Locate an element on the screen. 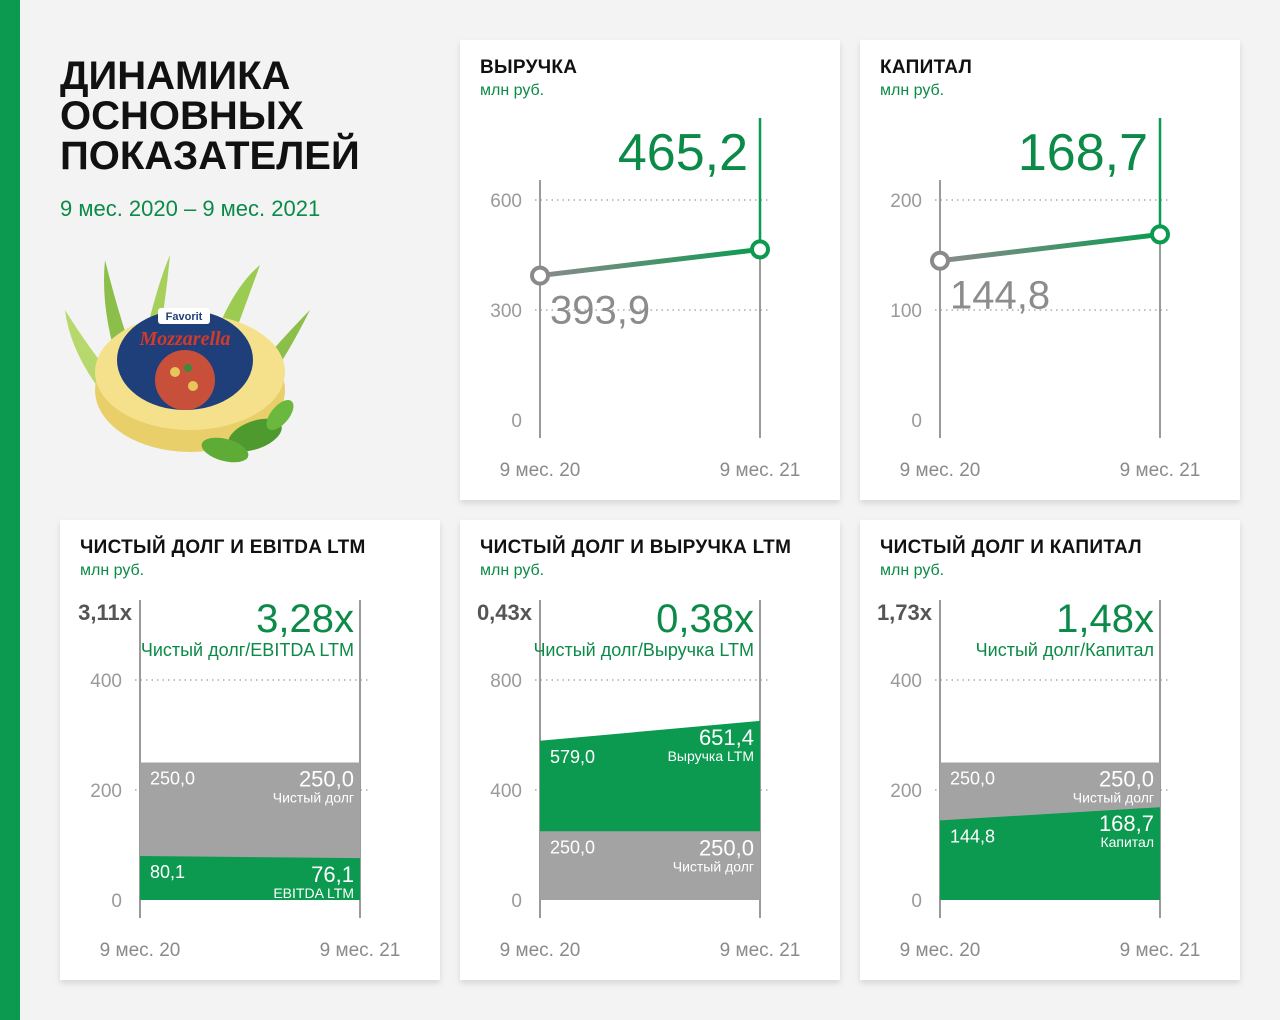  series-name: Капитал is located at coordinates (1127, 842).